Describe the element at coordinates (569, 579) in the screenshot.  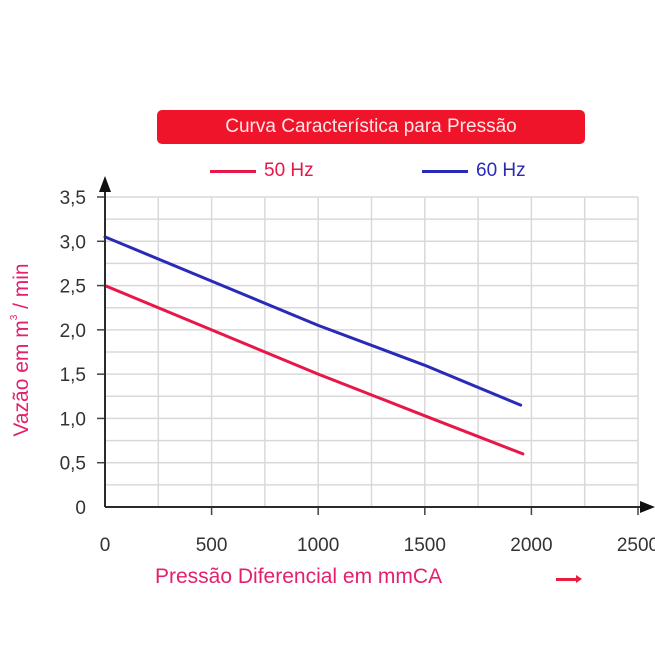
I see `x-label-arrow-icon` at that location.